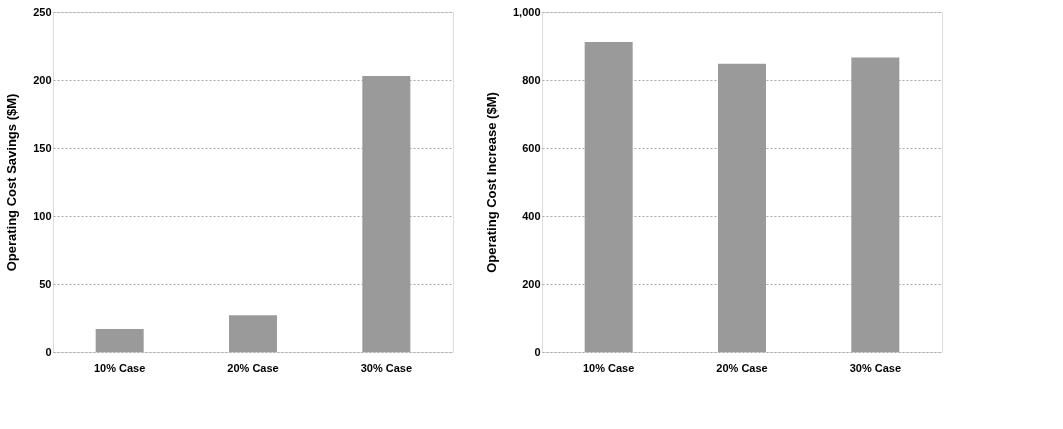 Image resolution: width=1063 pixels, height=429 pixels. What do you see at coordinates (42, 11) in the screenshot?
I see `y-tick-label: 250` at bounding box center [42, 11].